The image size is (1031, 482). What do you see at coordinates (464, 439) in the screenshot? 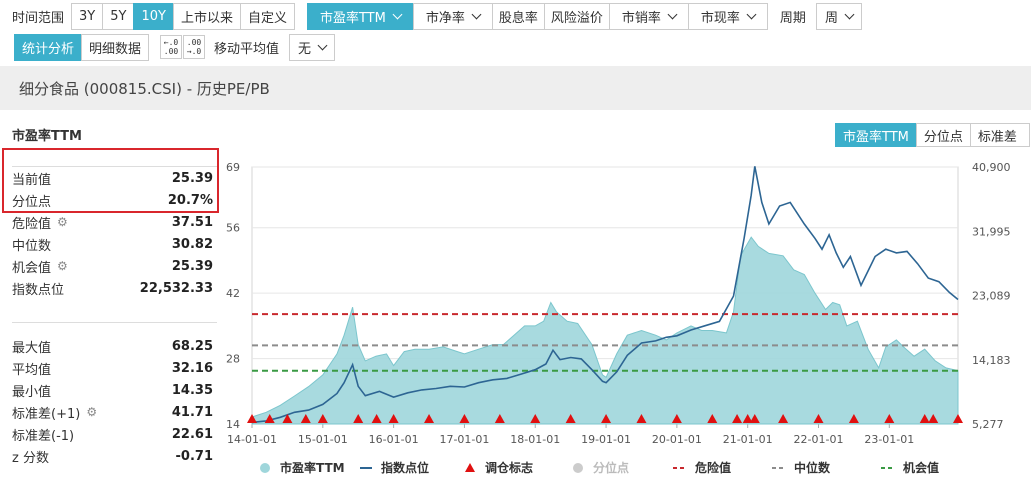
I see `x-tick-label: 17-01-01` at bounding box center [464, 439].